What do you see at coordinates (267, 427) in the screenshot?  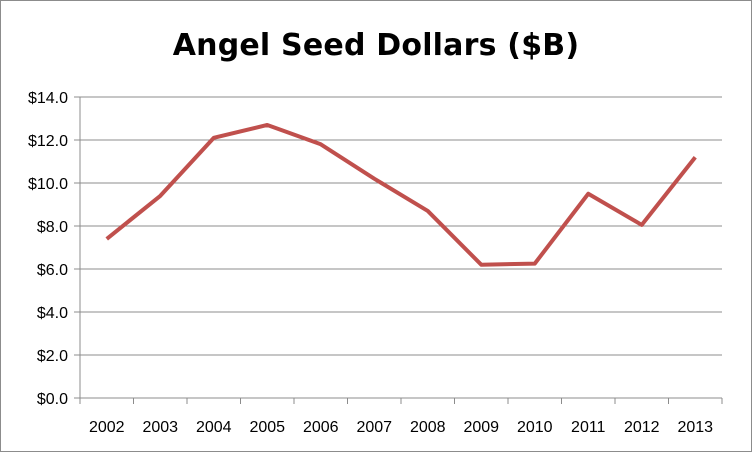 I see `x-tick-label: 2005` at bounding box center [267, 427].